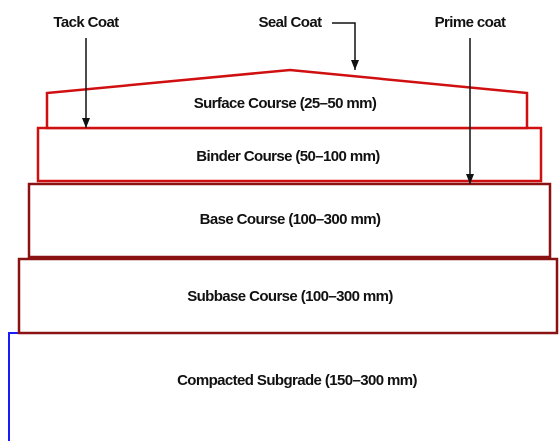 The image size is (559, 441). What do you see at coordinates (297, 380) in the screenshot?
I see `layer-label: Compacted Subgrade (150–300 mm)` at bounding box center [297, 380].